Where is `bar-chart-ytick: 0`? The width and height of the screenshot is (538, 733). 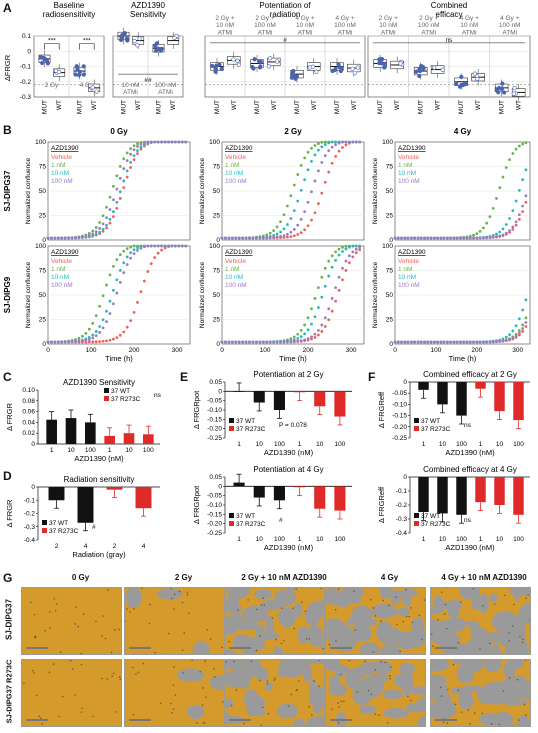 bar-chart-ytick: 0 is located at coordinates (33, 487).